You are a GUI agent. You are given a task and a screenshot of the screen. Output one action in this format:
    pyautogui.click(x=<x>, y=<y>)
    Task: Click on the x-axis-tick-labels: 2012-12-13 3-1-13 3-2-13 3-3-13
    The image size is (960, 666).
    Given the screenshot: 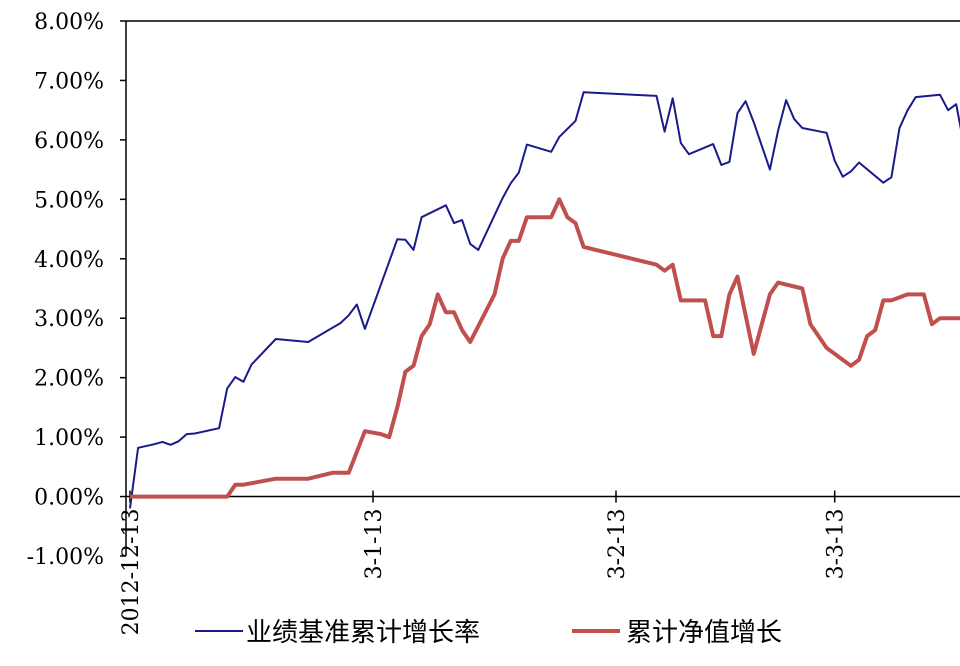 What is the action you would take?
    pyautogui.click(x=484, y=572)
    